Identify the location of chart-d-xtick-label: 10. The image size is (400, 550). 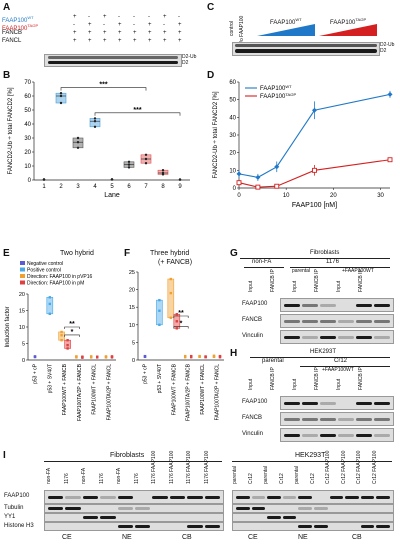
(286, 196).